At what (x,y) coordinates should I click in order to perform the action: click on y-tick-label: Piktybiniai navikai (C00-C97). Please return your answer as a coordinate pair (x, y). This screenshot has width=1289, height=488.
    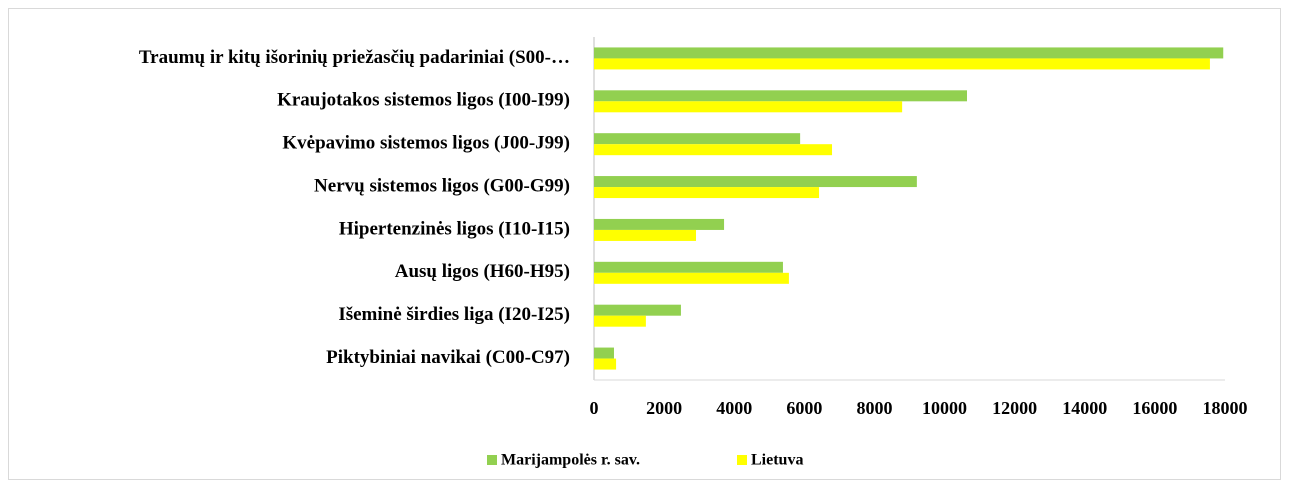
    Looking at the image, I should click on (448, 357).